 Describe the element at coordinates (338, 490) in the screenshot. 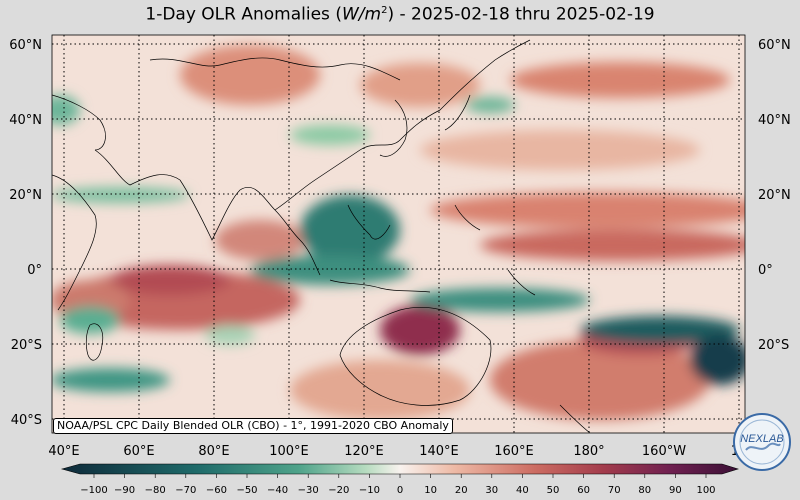

I see `colorbar-tick-label: −20` at that location.